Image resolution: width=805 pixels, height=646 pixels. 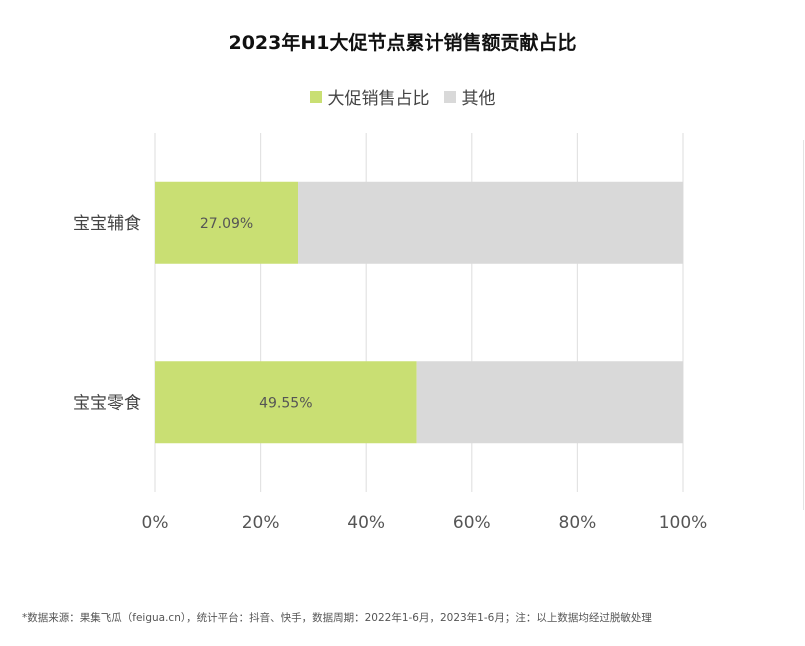 I want to click on data-label: 27.09%, so click(x=226, y=224).